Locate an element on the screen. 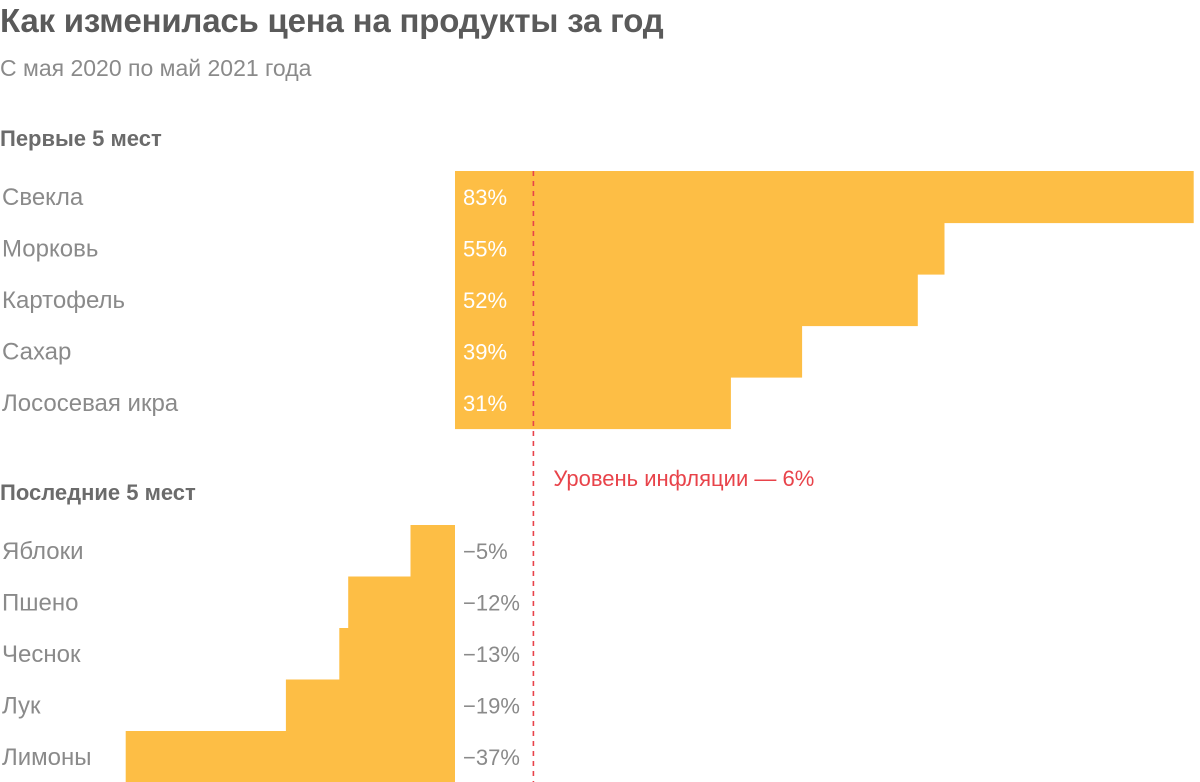  value-label: −19% is located at coordinates (491, 705).